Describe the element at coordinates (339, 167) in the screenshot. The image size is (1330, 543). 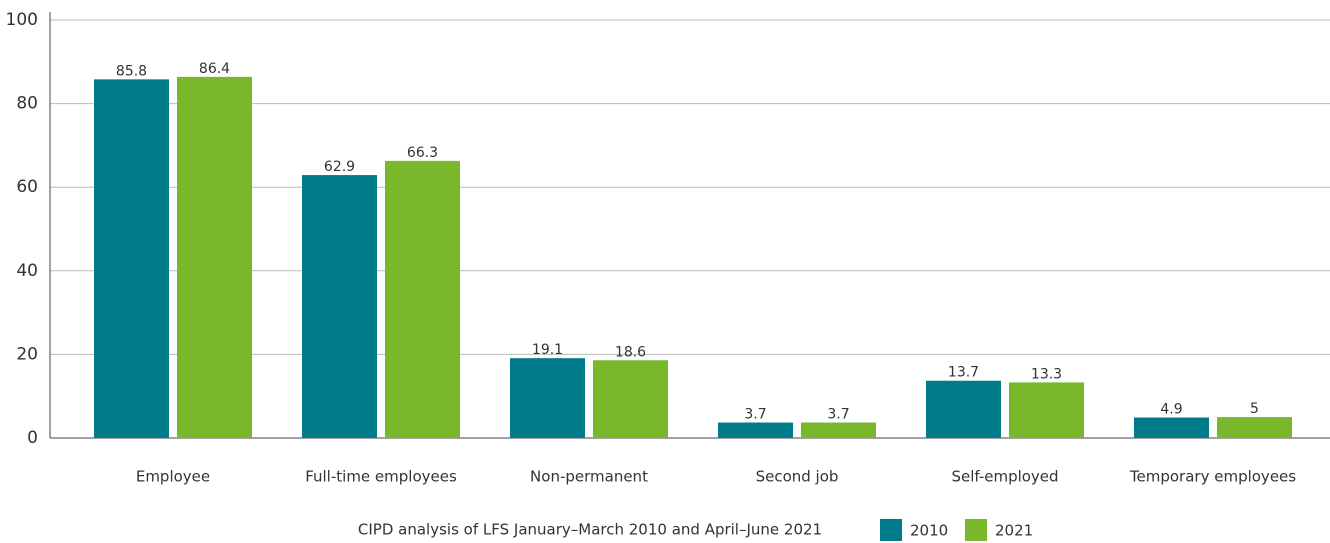
I see `value-label: 62.9` at that location.